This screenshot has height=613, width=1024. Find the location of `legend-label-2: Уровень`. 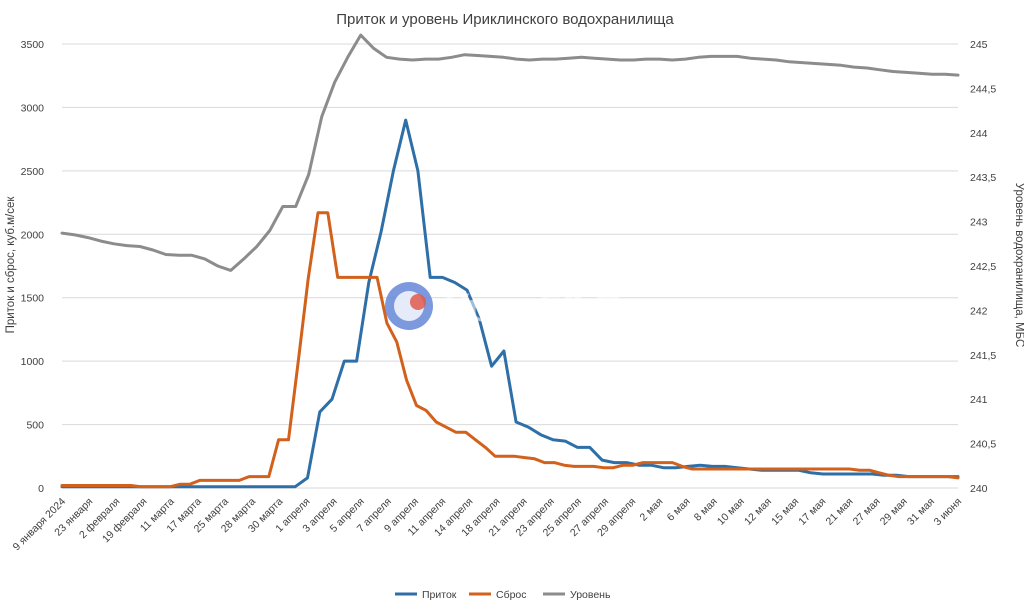

legend-label-2: Уровень is located at coordinates (590, 595).